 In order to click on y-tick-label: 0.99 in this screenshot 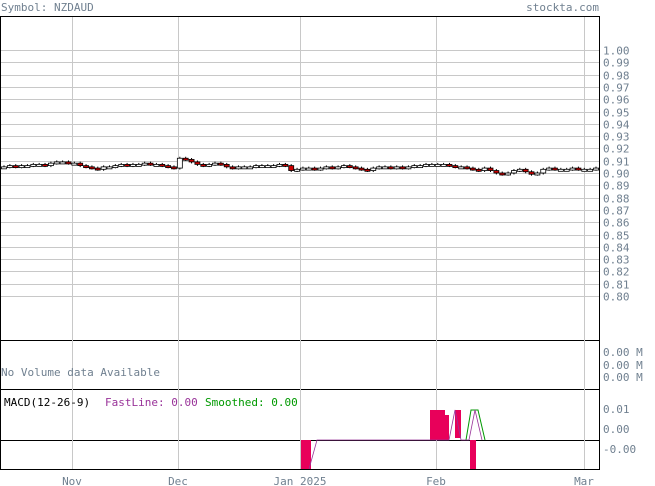, I will do `click(616, 63)`.